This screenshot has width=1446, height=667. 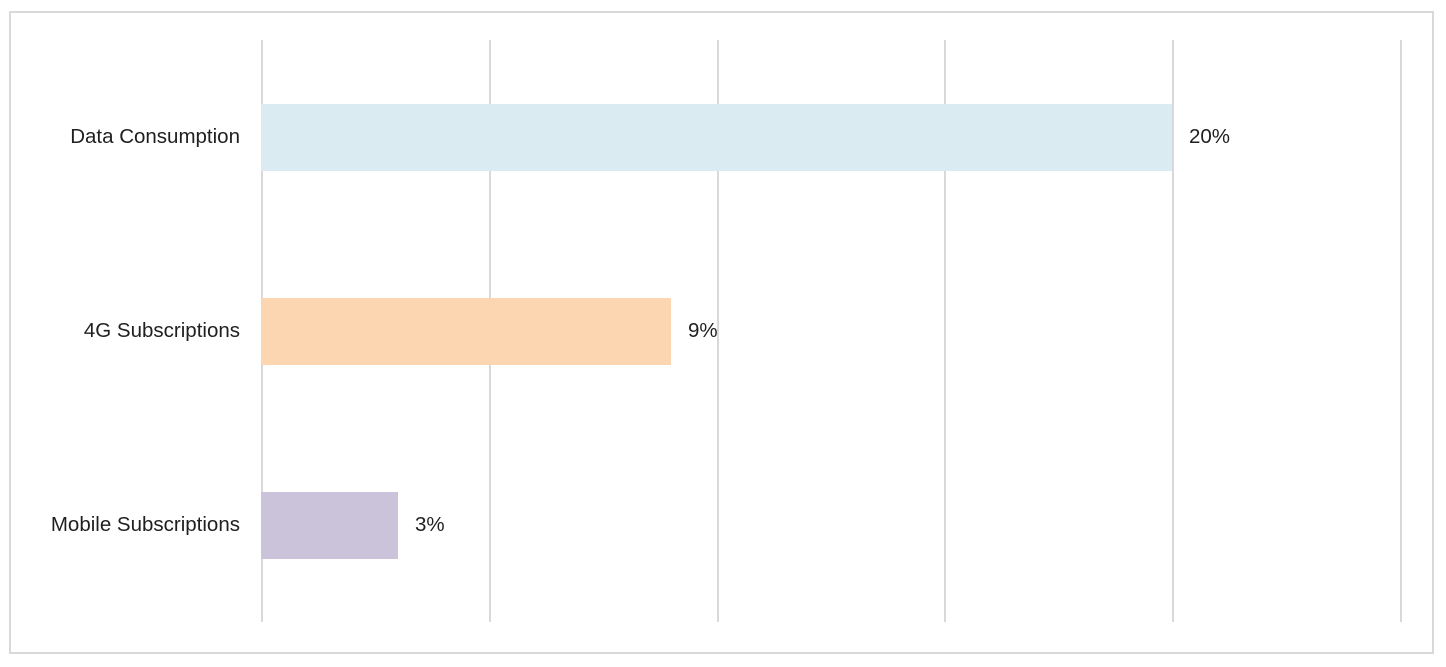 I want to click on value-label: 3%, so click(x=430, y=524).